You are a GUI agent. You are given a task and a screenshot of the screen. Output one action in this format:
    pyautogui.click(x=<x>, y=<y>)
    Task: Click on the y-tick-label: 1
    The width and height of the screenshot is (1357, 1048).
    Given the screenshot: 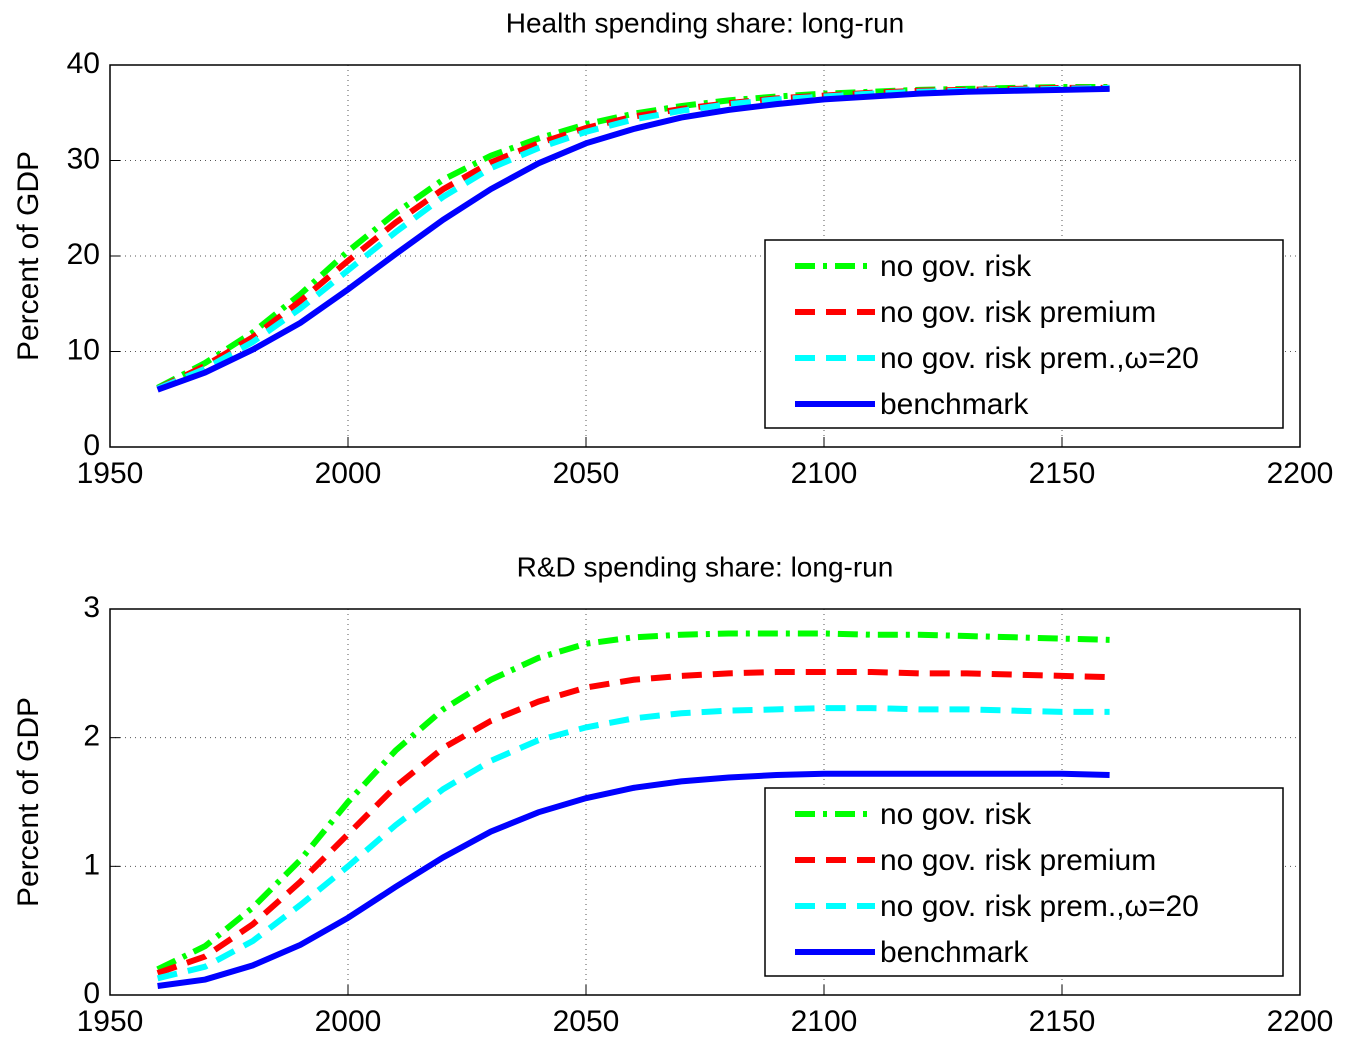 What is the action you would take?
    pyautogui.click(x=91, y=864)
    